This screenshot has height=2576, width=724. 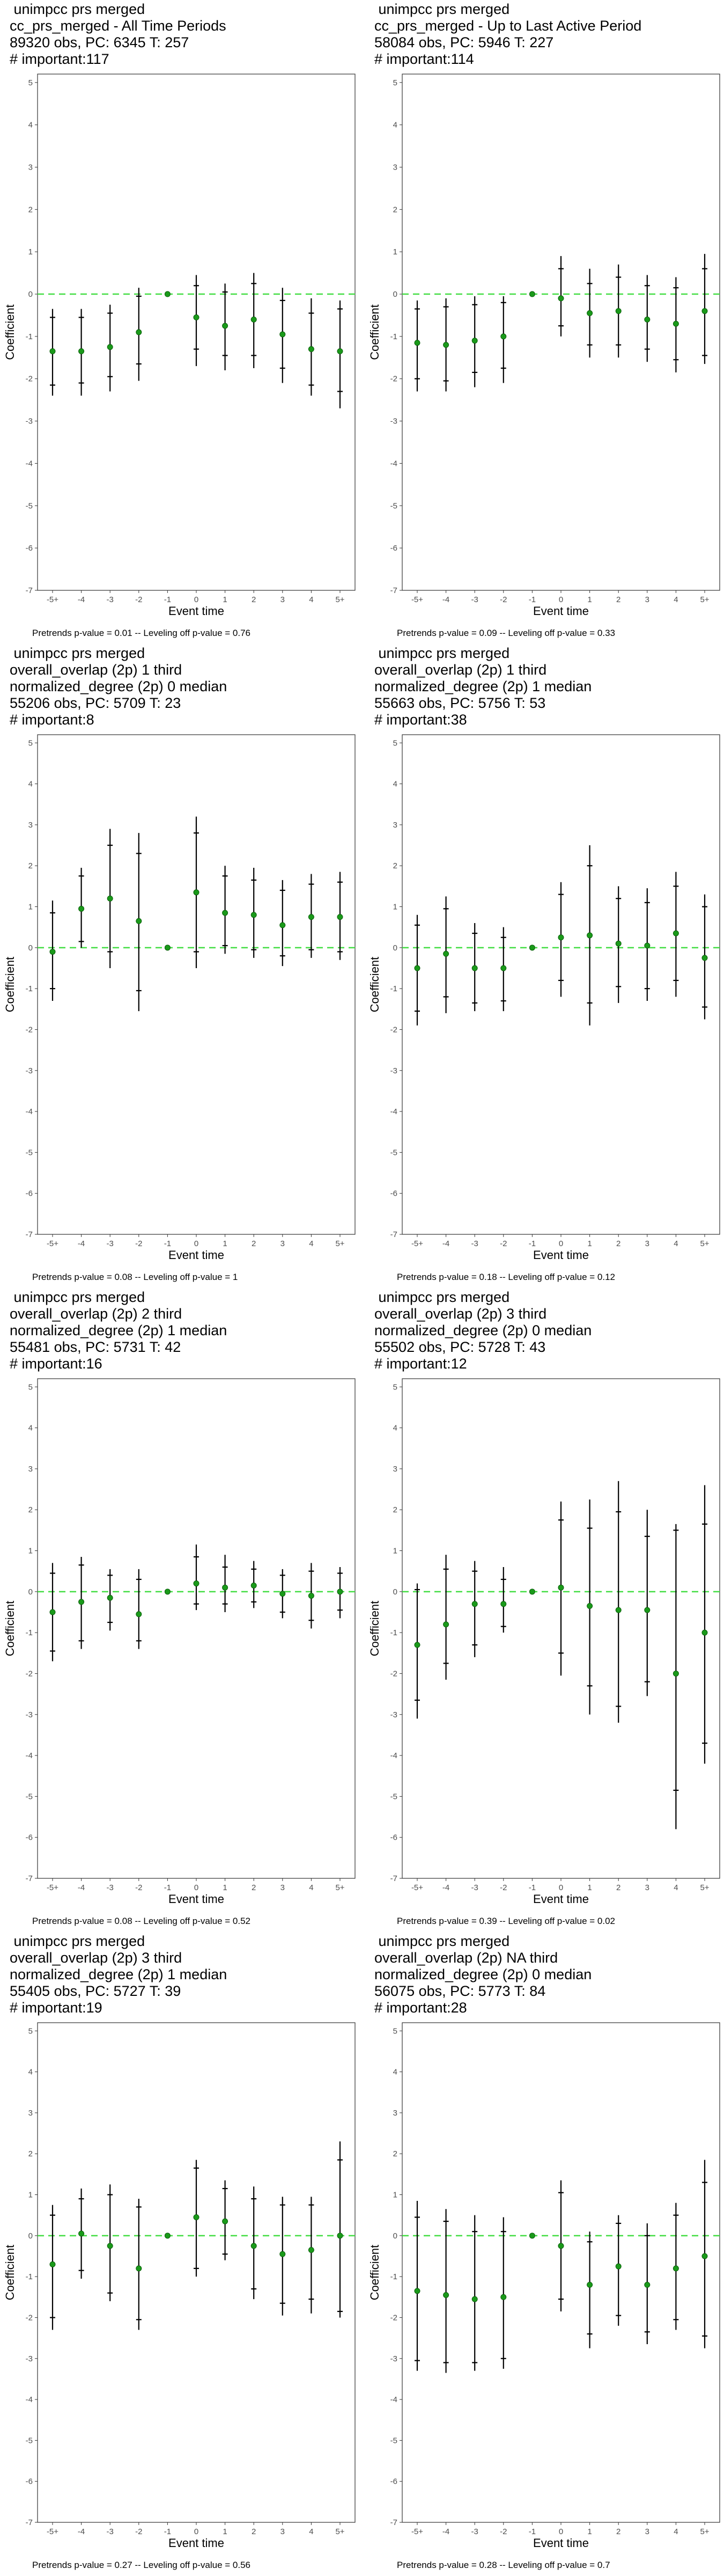 What do you see at coordinates (96, 670) in the screenshot?
I see `title-line: overall_overlap (2p) 1 third` at bounding box center [96, 670].